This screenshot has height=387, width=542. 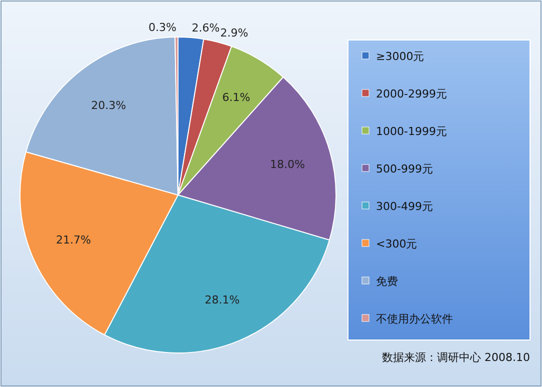 I want to click on legend-label: 1000-1999元, so click(x=411, y=131).